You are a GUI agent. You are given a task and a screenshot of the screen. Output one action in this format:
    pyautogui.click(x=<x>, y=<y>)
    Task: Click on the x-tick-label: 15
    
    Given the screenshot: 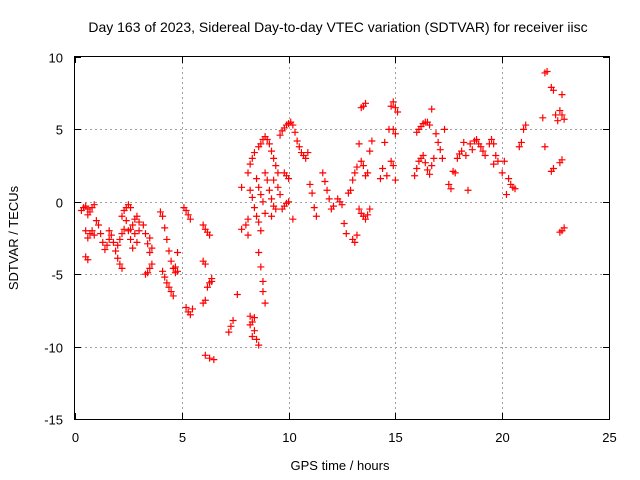 What is the action you would take?
    pyautogui.click(x=395, y=437)
    